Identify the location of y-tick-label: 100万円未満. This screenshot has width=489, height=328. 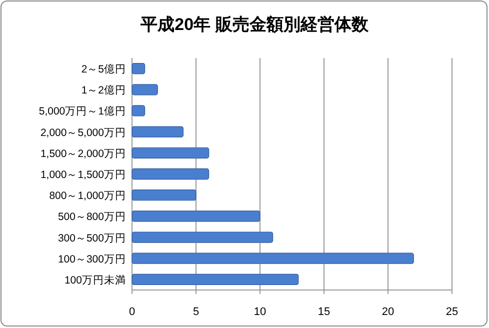
(95, 279).